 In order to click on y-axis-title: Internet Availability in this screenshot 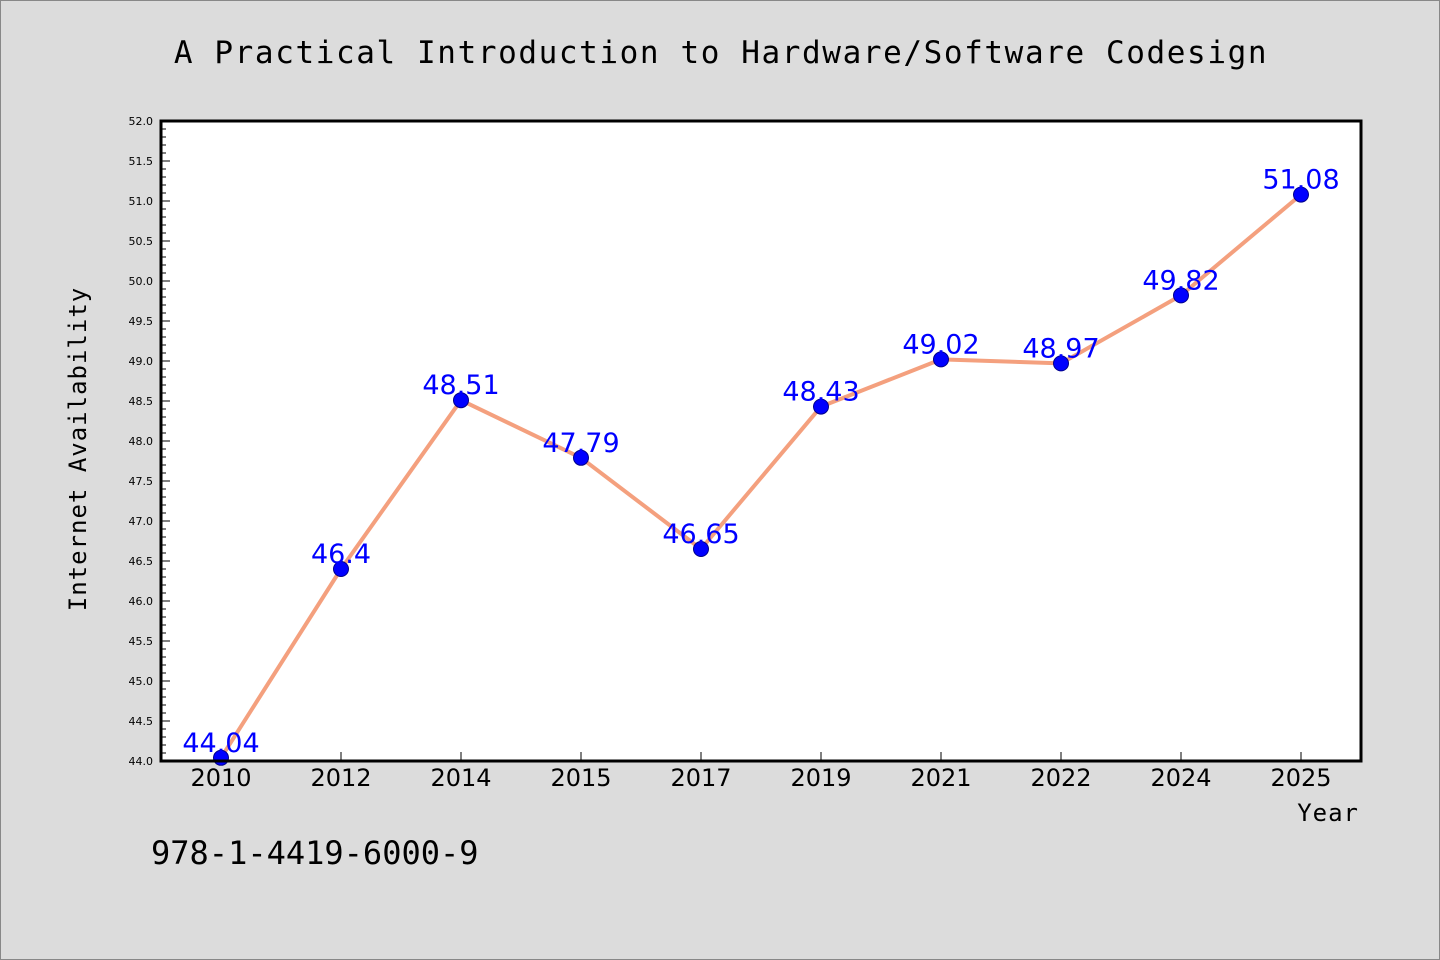, I will do `click(78, 449)`.